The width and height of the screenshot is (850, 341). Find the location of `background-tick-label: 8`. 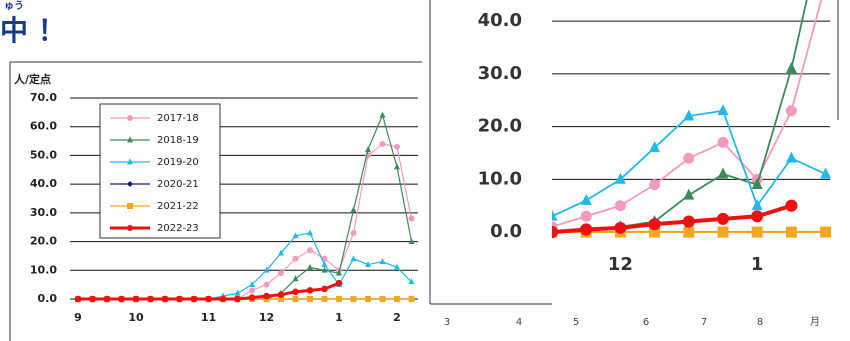

background-tick-label: 8 is located at coordinates (760, 322).